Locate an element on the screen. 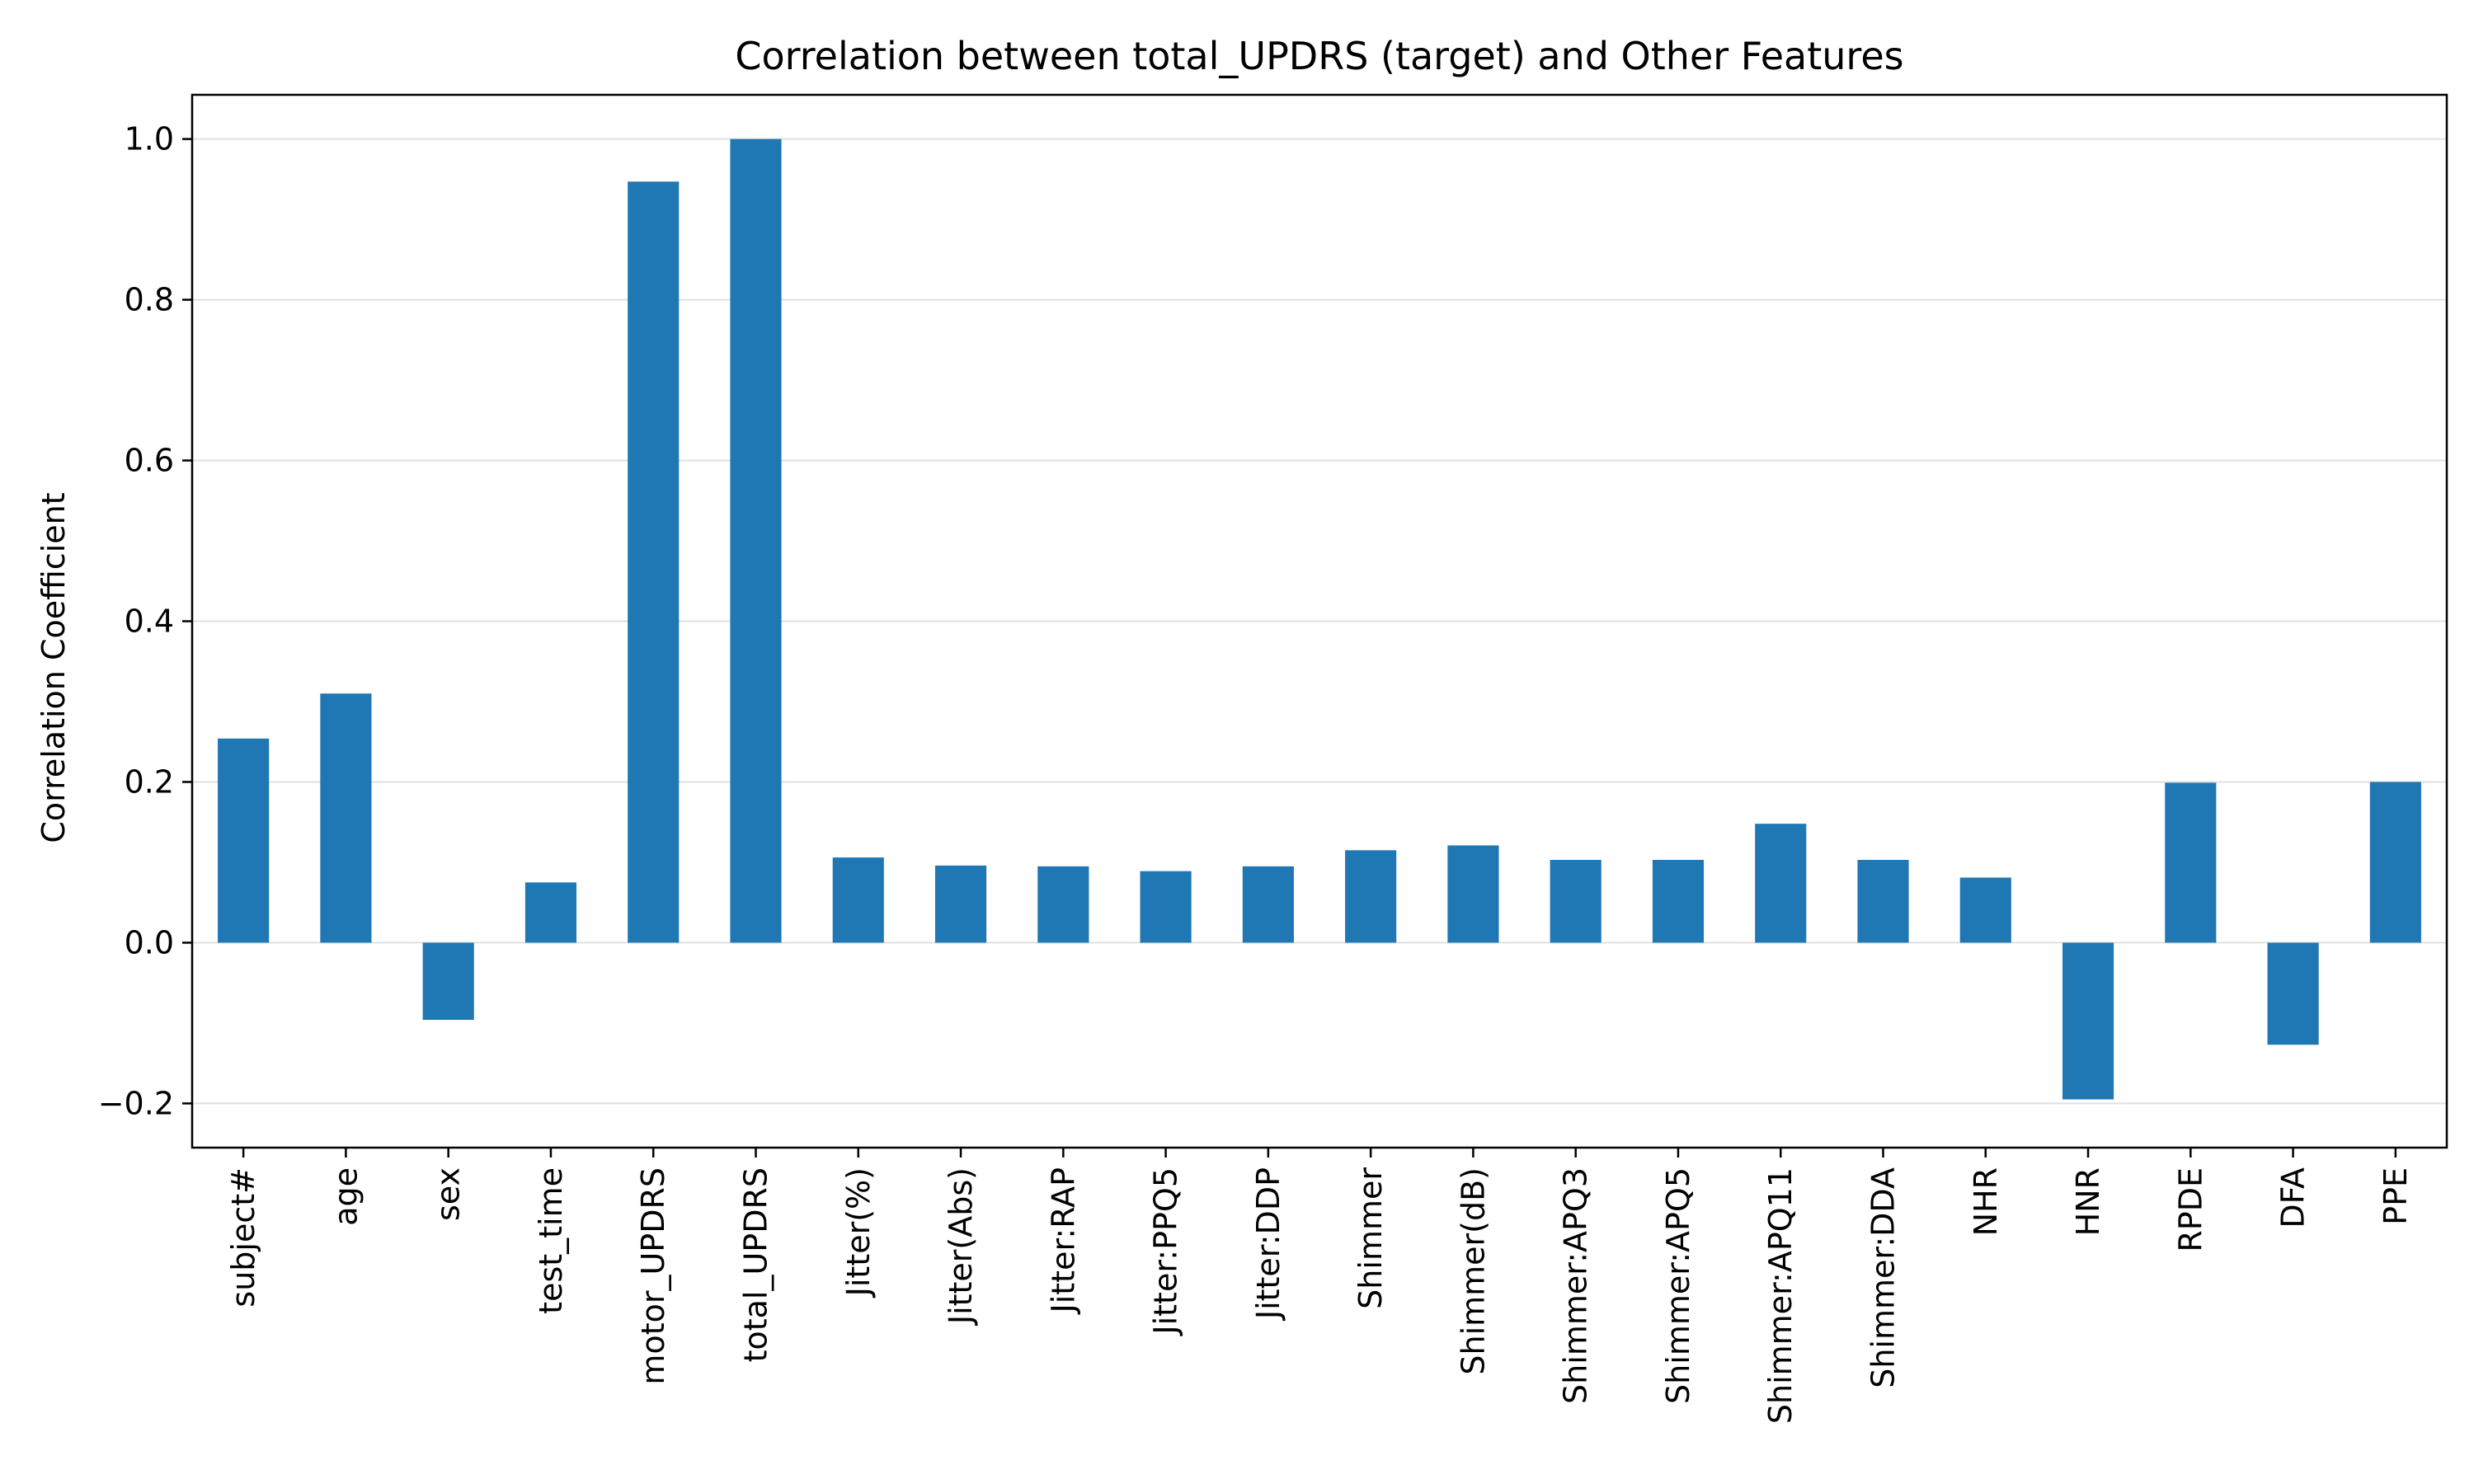 The width and height of the screenshot is (2474, 1484). x-tick-label: Jitter(%) is located at coordinates (858, 1232).